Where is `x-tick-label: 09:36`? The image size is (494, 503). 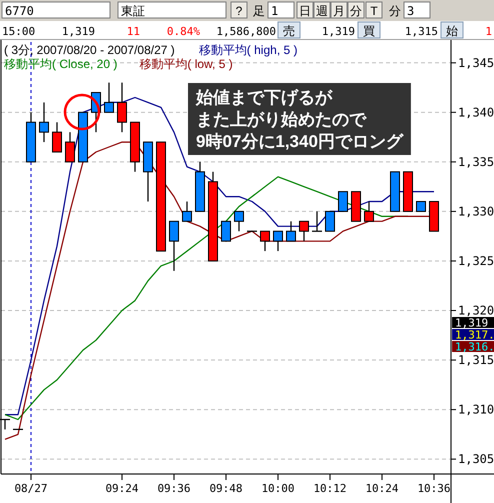
x-tick-label: 09:36 is located at coordinates (174, 488).